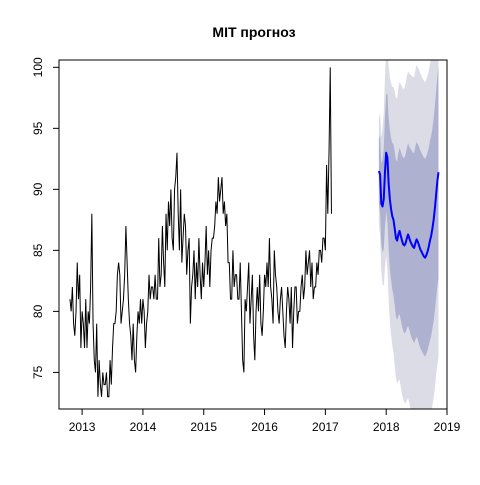  What do you see at coordinates (264, 427) in the screenshot?
I see `x-tick-label: 2016` at bounding box center [264, 427].